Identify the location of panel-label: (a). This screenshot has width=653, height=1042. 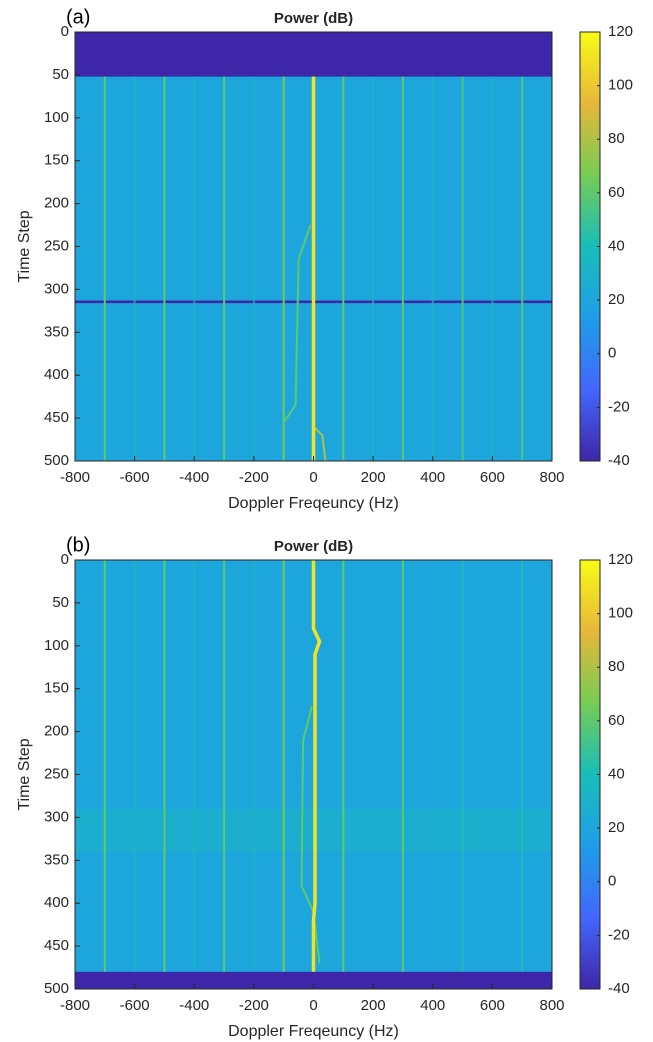
(78, 17).